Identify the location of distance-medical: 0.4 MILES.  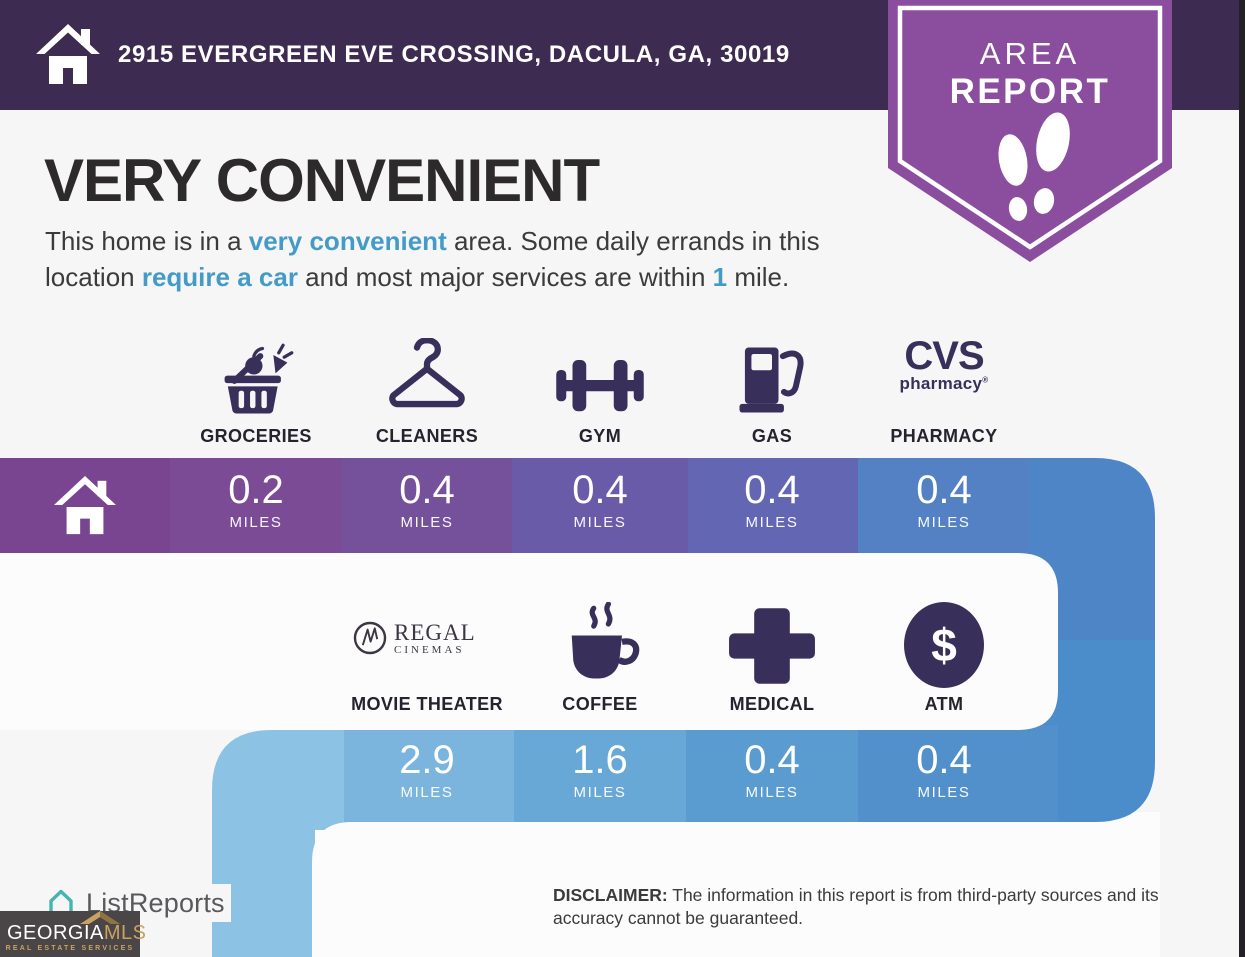
(772, 769).